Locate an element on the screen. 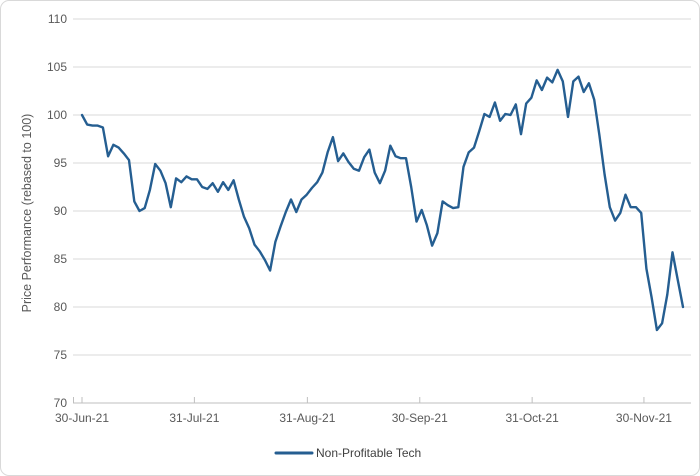  y-tick-label: 110 is located at coordinates (57, 19).